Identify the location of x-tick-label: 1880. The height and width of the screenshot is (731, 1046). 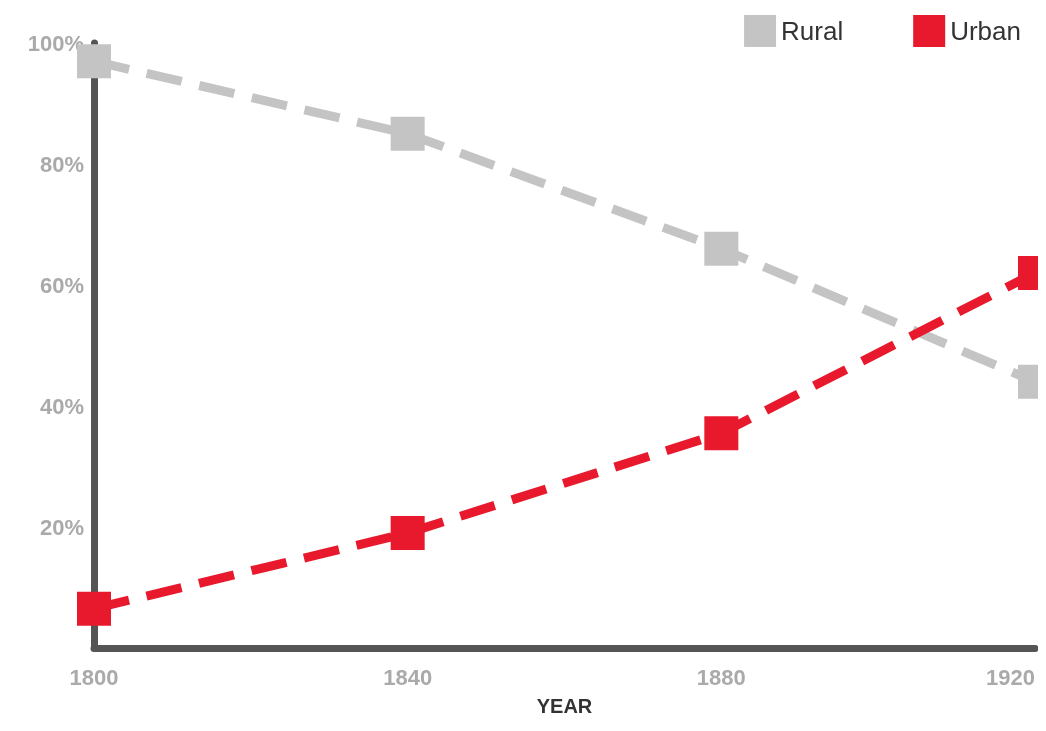
(721, 677).